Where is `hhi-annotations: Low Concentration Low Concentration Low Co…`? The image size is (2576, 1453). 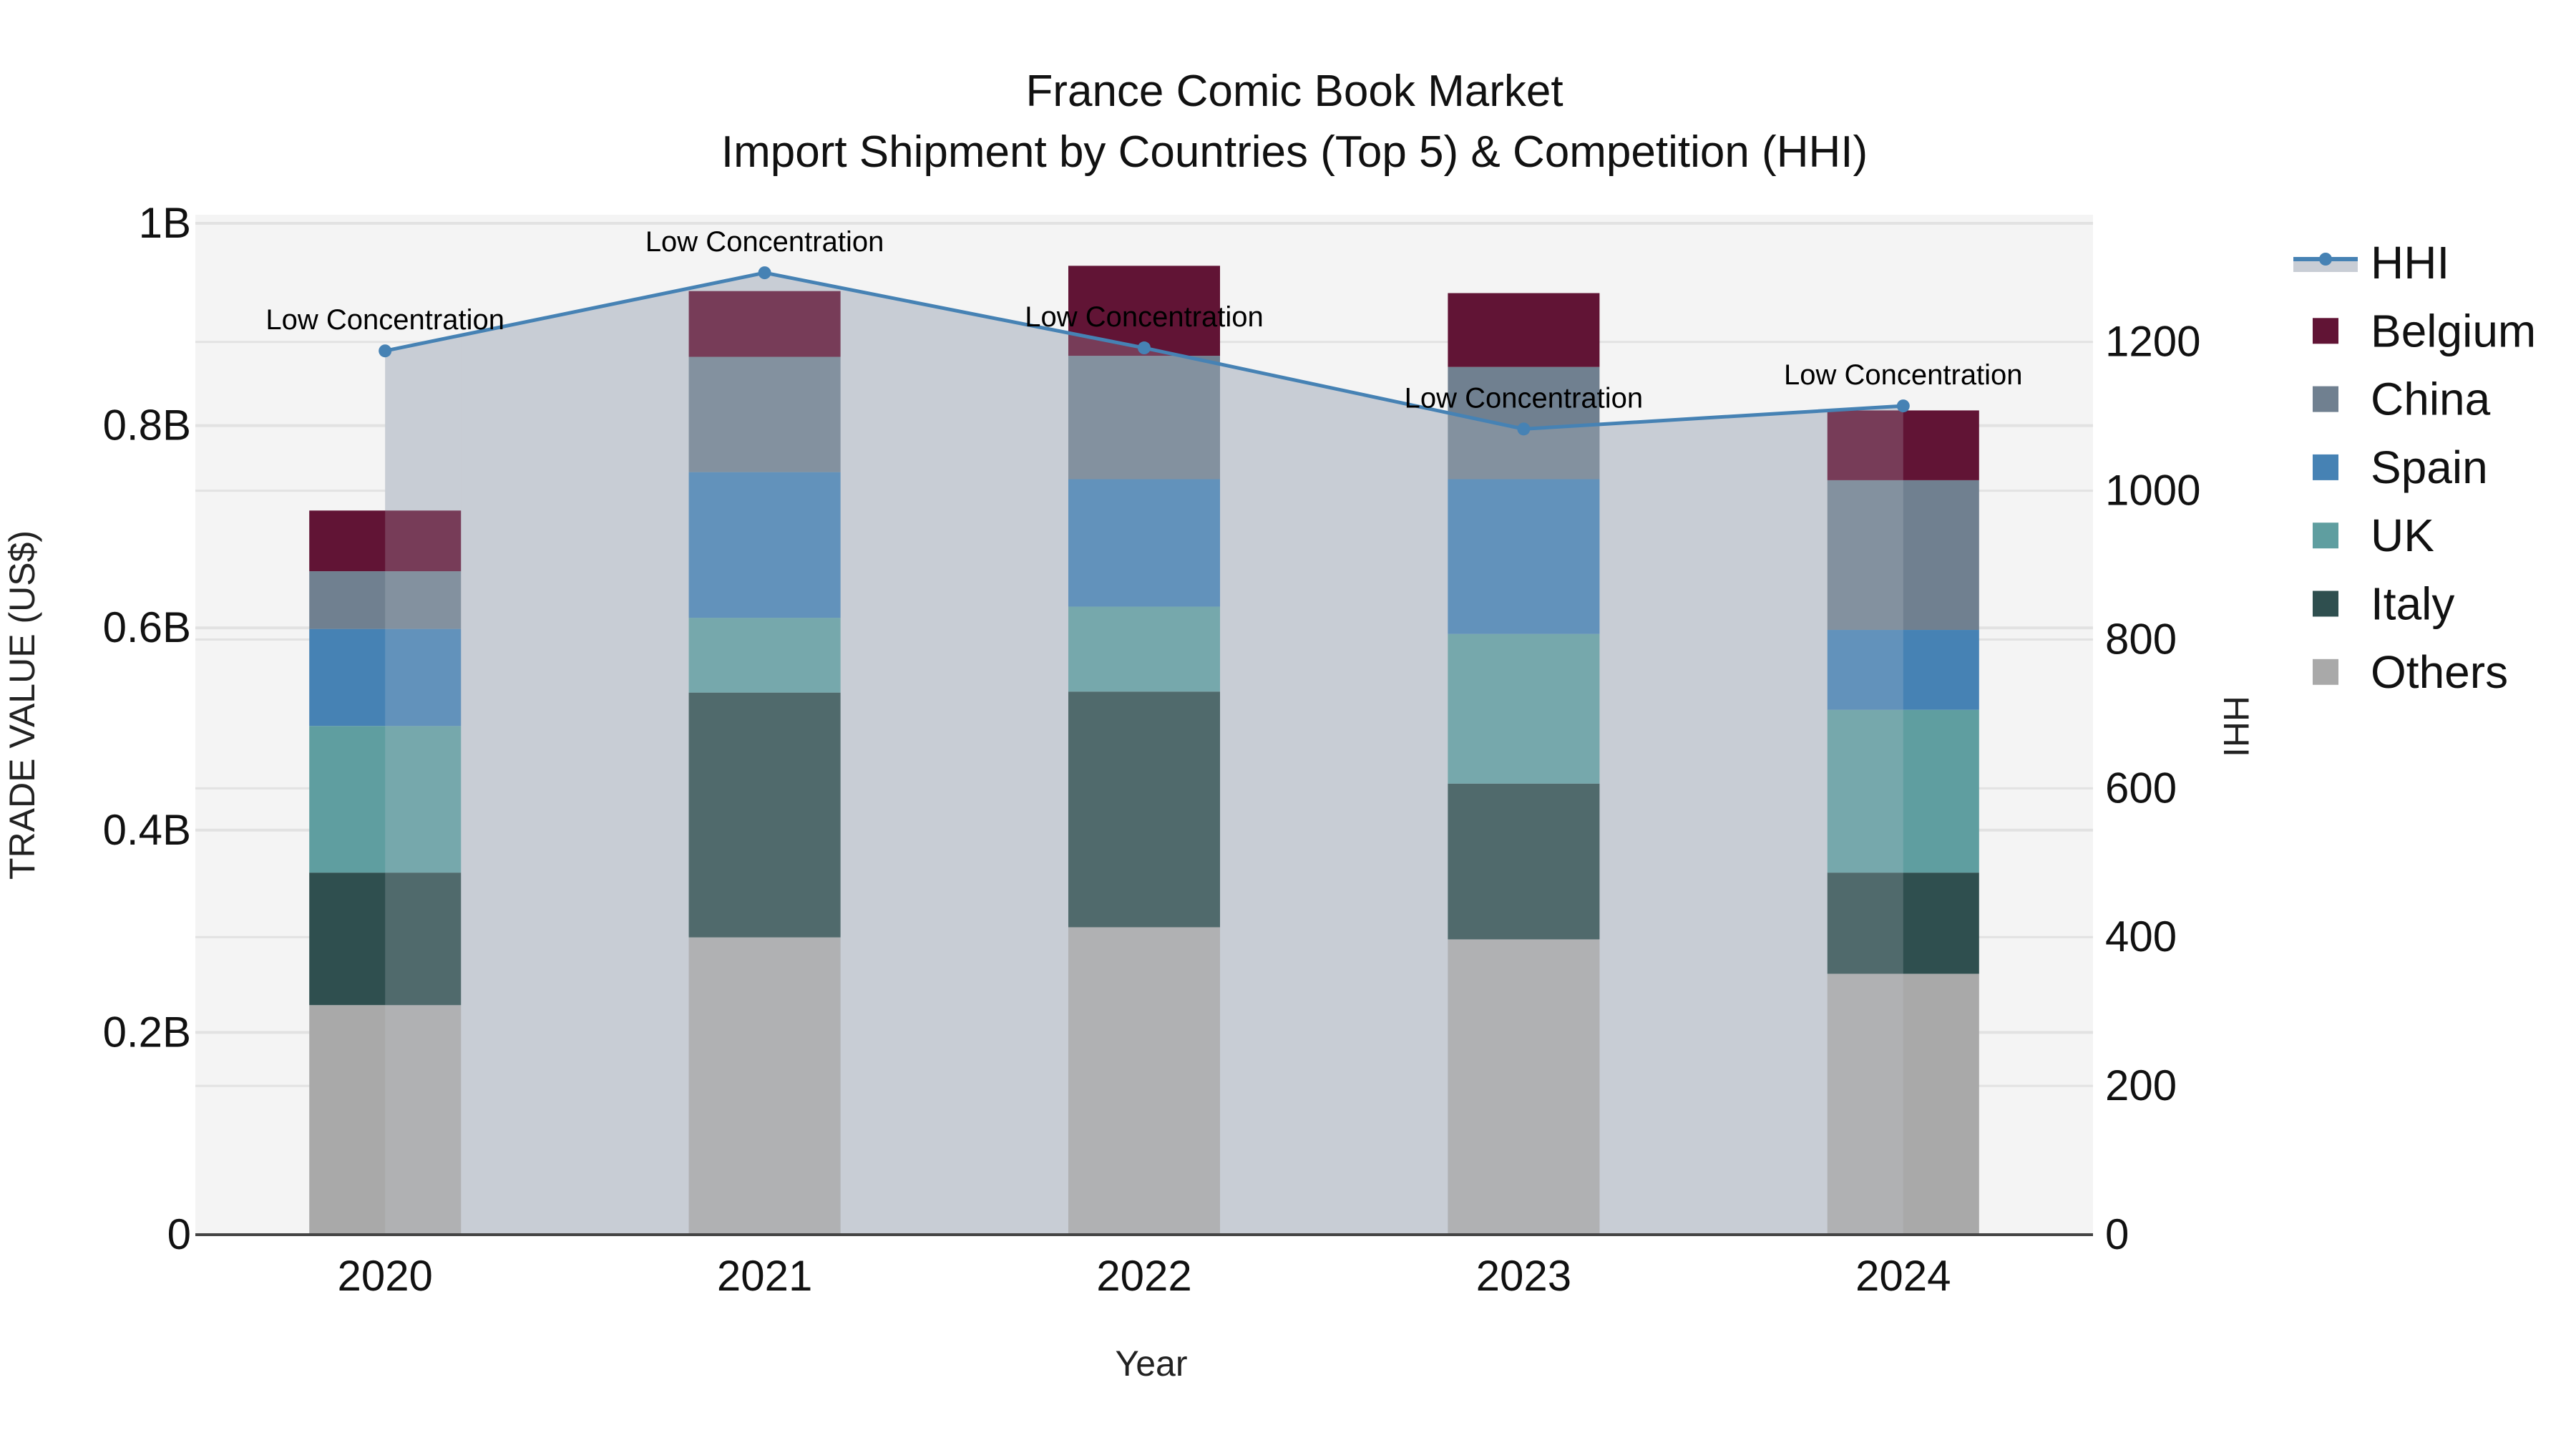
hhi-annotations: Low Concentration Low Concentration Low Co… is located at coordinates (1143, 320).